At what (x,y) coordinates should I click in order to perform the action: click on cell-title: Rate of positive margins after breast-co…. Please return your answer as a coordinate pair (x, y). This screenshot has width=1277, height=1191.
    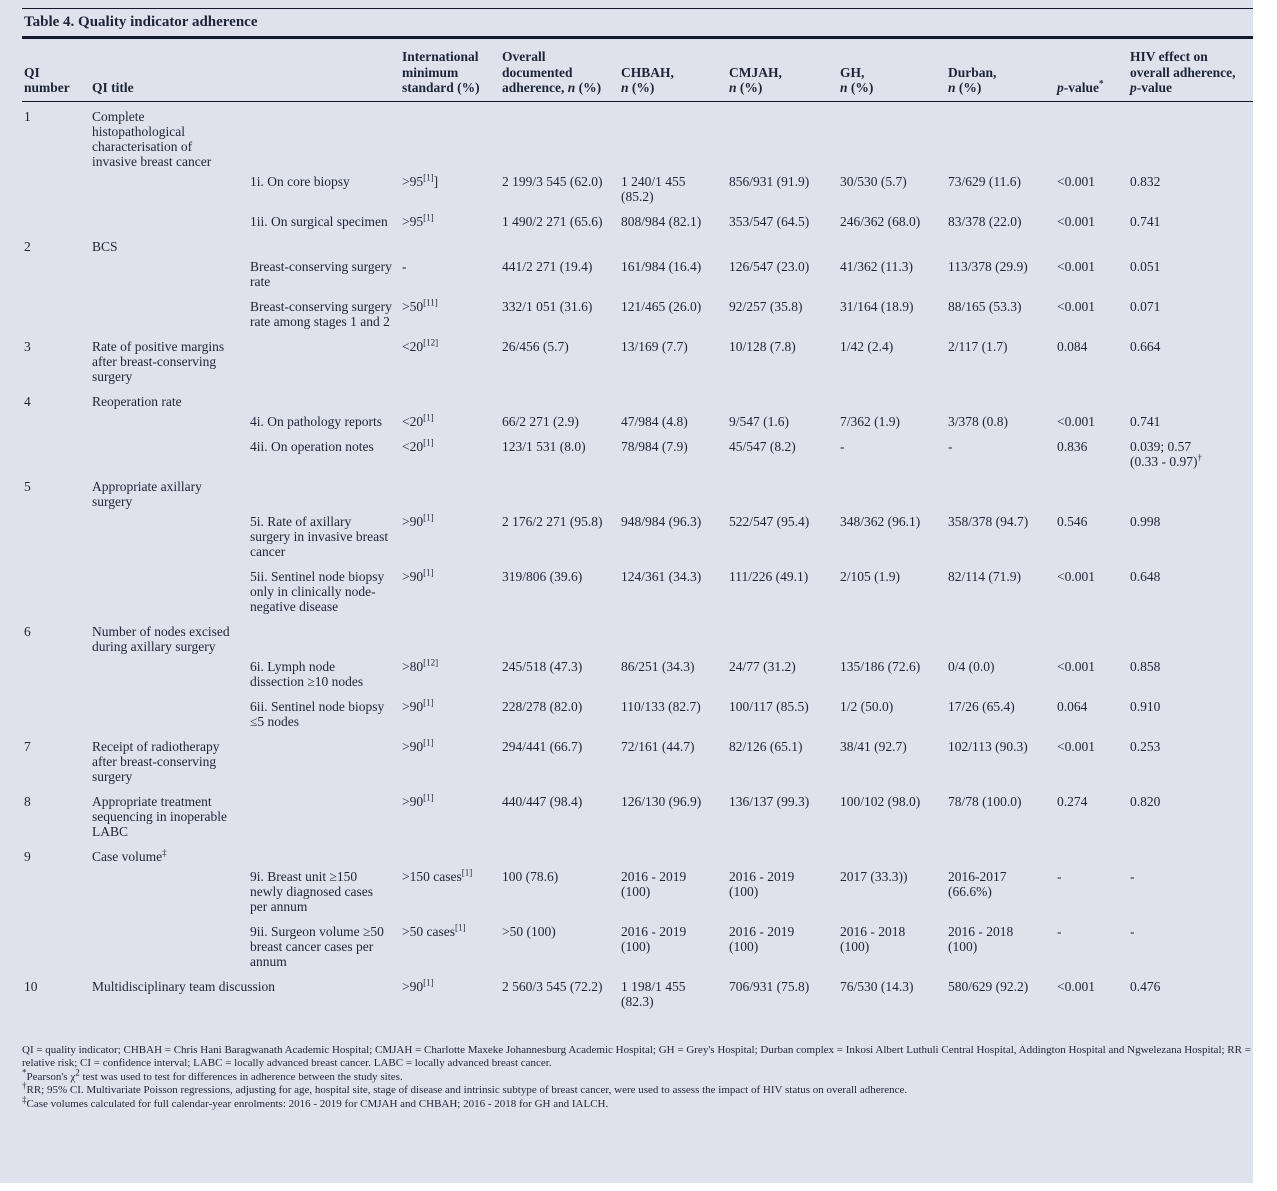
    Looking at the image, I should click on (158, 361).